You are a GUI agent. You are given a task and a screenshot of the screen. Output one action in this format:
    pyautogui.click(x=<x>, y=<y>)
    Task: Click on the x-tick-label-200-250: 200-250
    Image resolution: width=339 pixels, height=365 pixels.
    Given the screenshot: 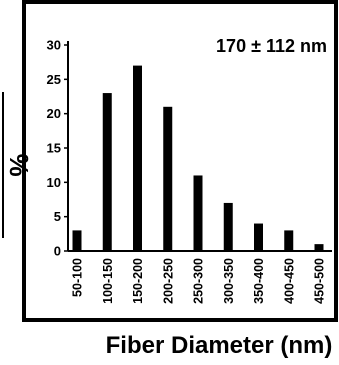 What is the action you would take?
    pyautogui.click(x=168, y=281)
    